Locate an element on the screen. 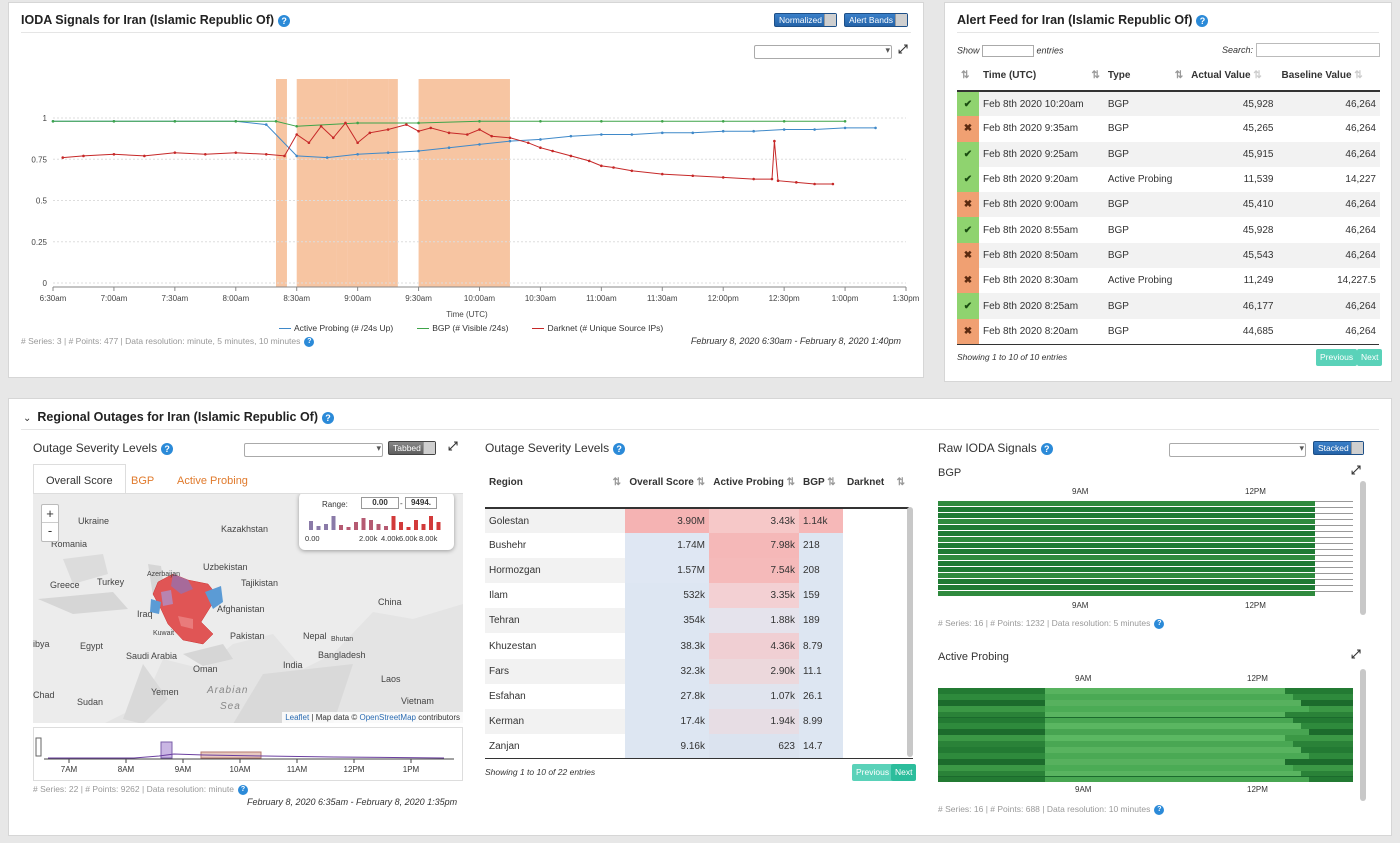 This screenshot has height=843, width=1400. alert-row: ✔ Feb 8th 2020 8:25am BGP 46,177 46,264 is located at coordinates (1168, 306).